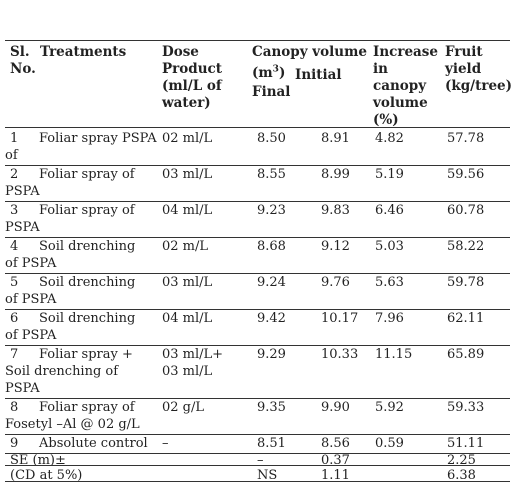  I want to click on row-sl: 5, so click(14, 282).